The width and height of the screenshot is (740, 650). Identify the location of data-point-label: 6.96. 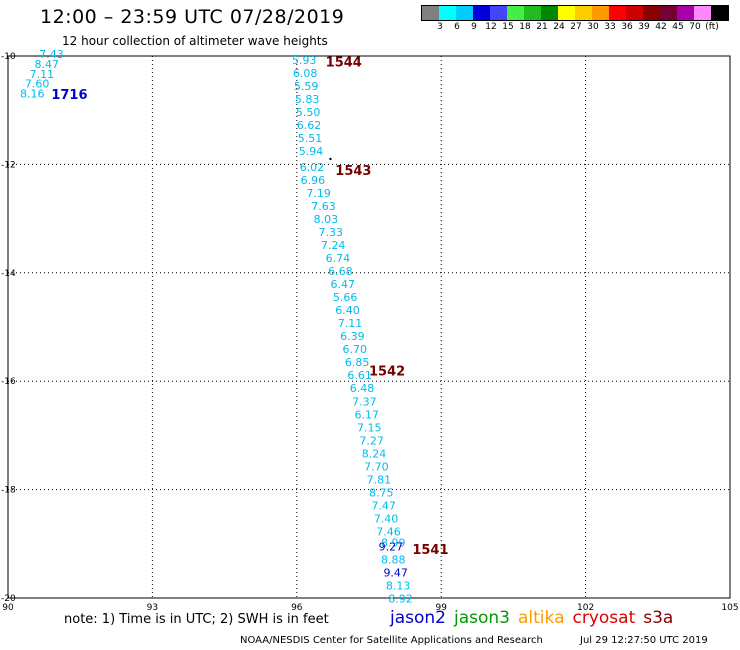
(313, 180).